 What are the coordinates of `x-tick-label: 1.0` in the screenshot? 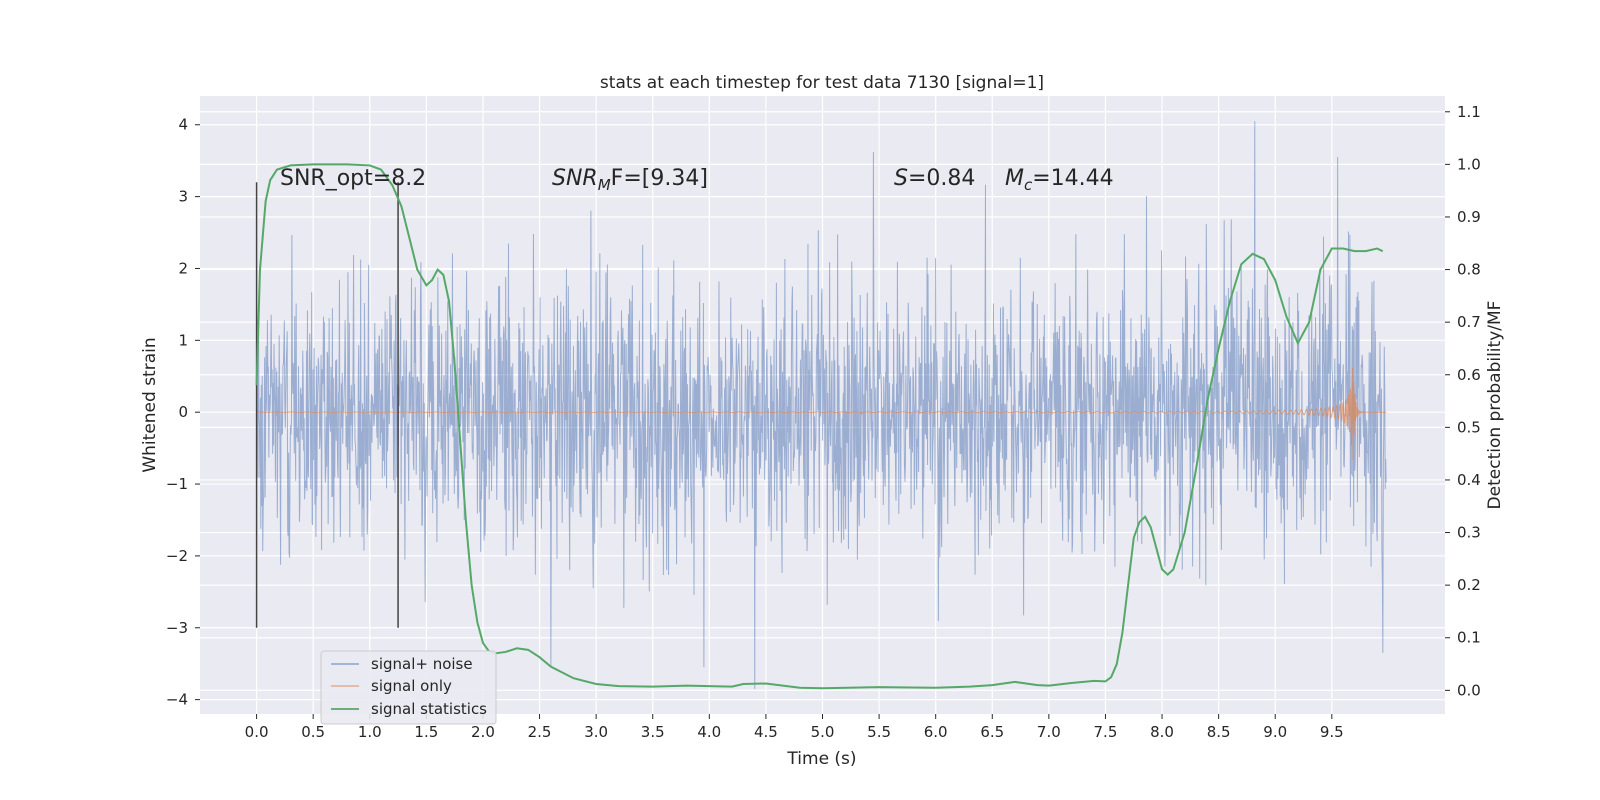 It's located at (370, 732).